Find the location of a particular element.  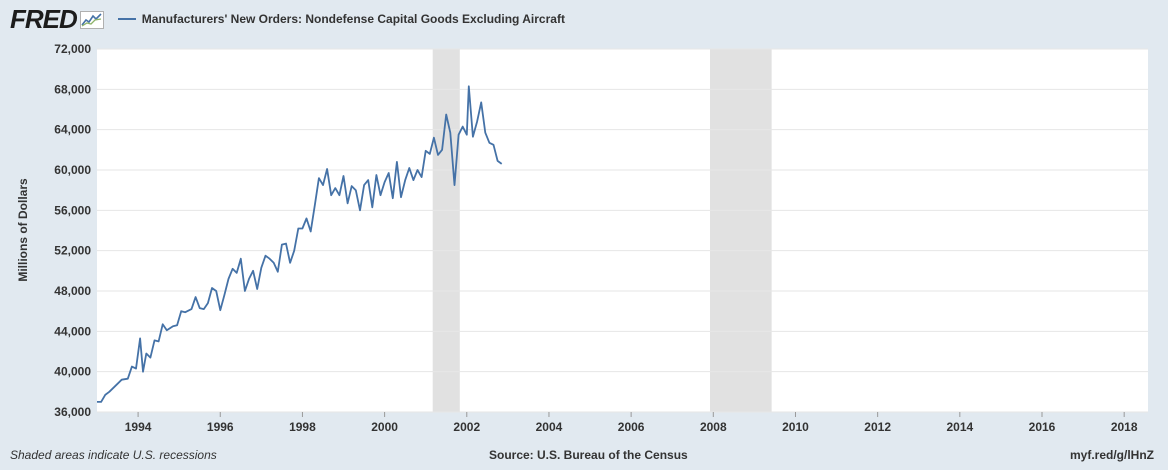

x-tick-label: 2012 is located at coordinates (877, 427).